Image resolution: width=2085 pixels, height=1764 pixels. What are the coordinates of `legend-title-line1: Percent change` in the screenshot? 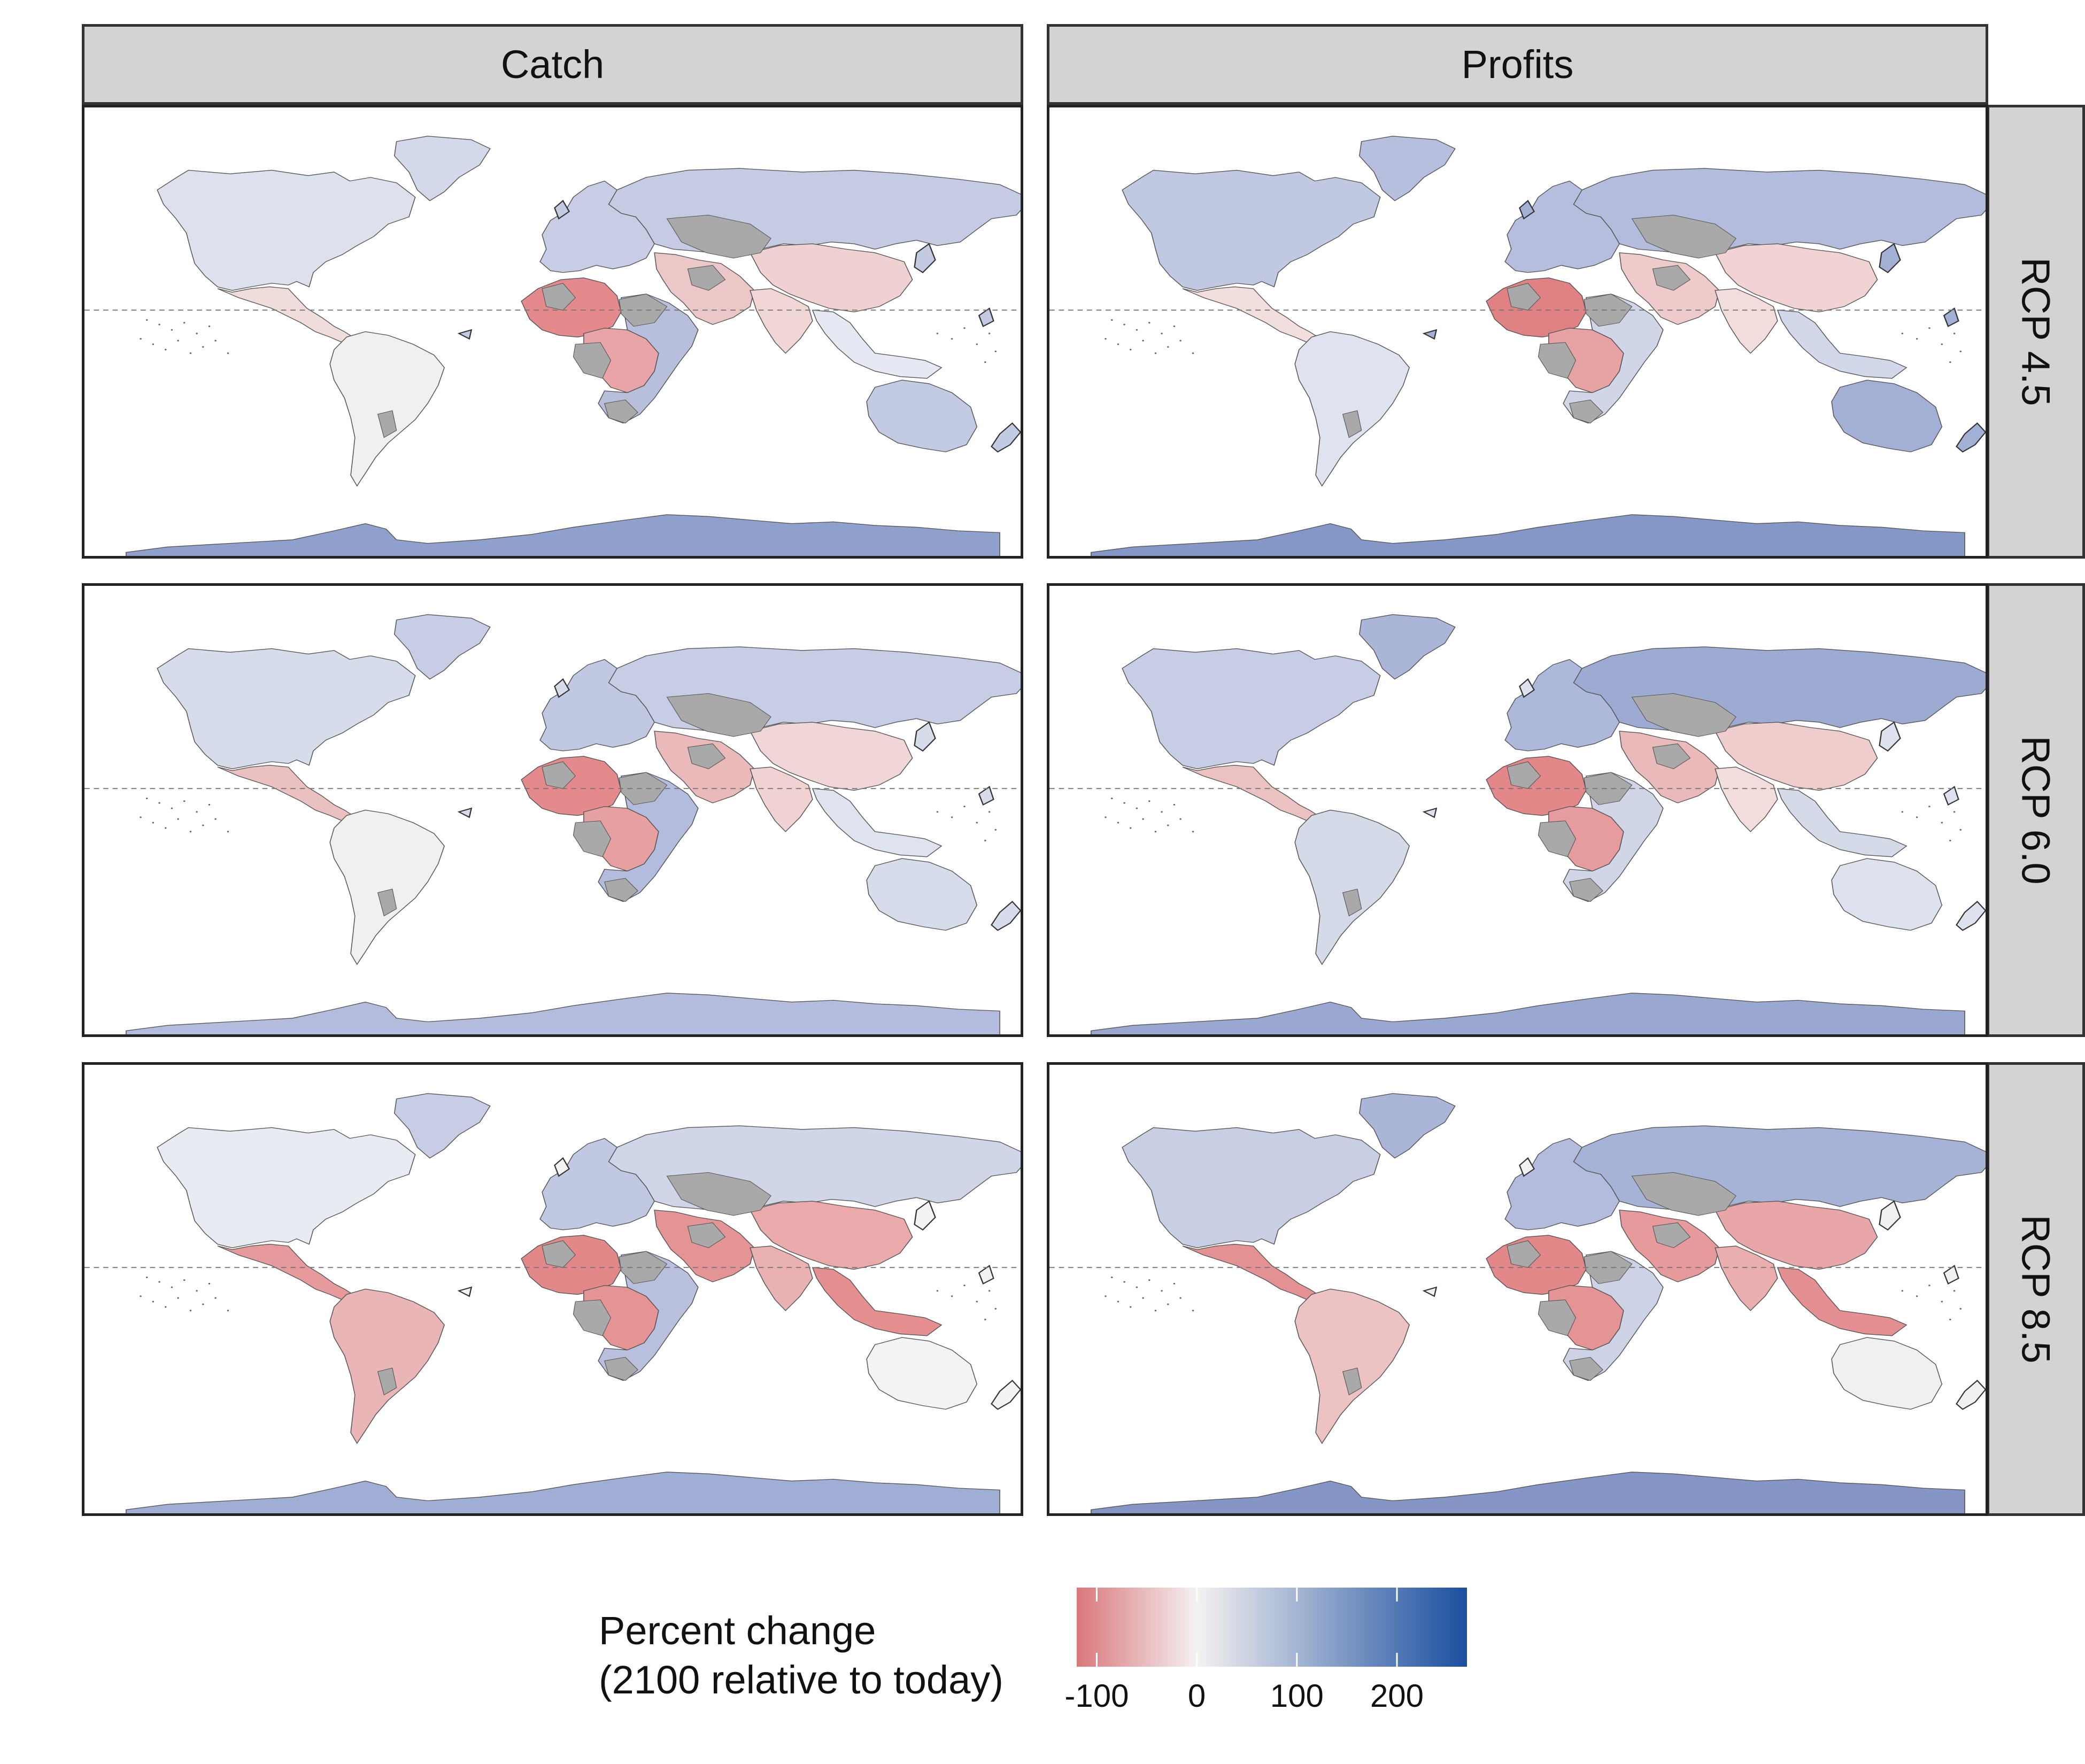 It's located at (737, 1630).